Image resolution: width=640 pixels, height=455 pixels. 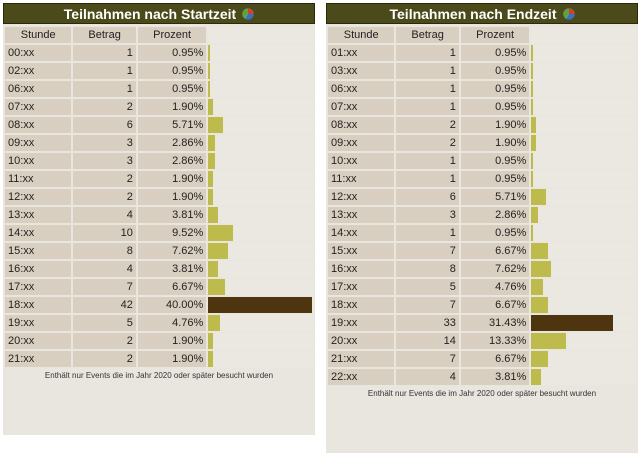 What do you see at coordinates (38, 107) in the screenshot?
I see `hour-cell: 07:xx` at bounding box center [38, 107].